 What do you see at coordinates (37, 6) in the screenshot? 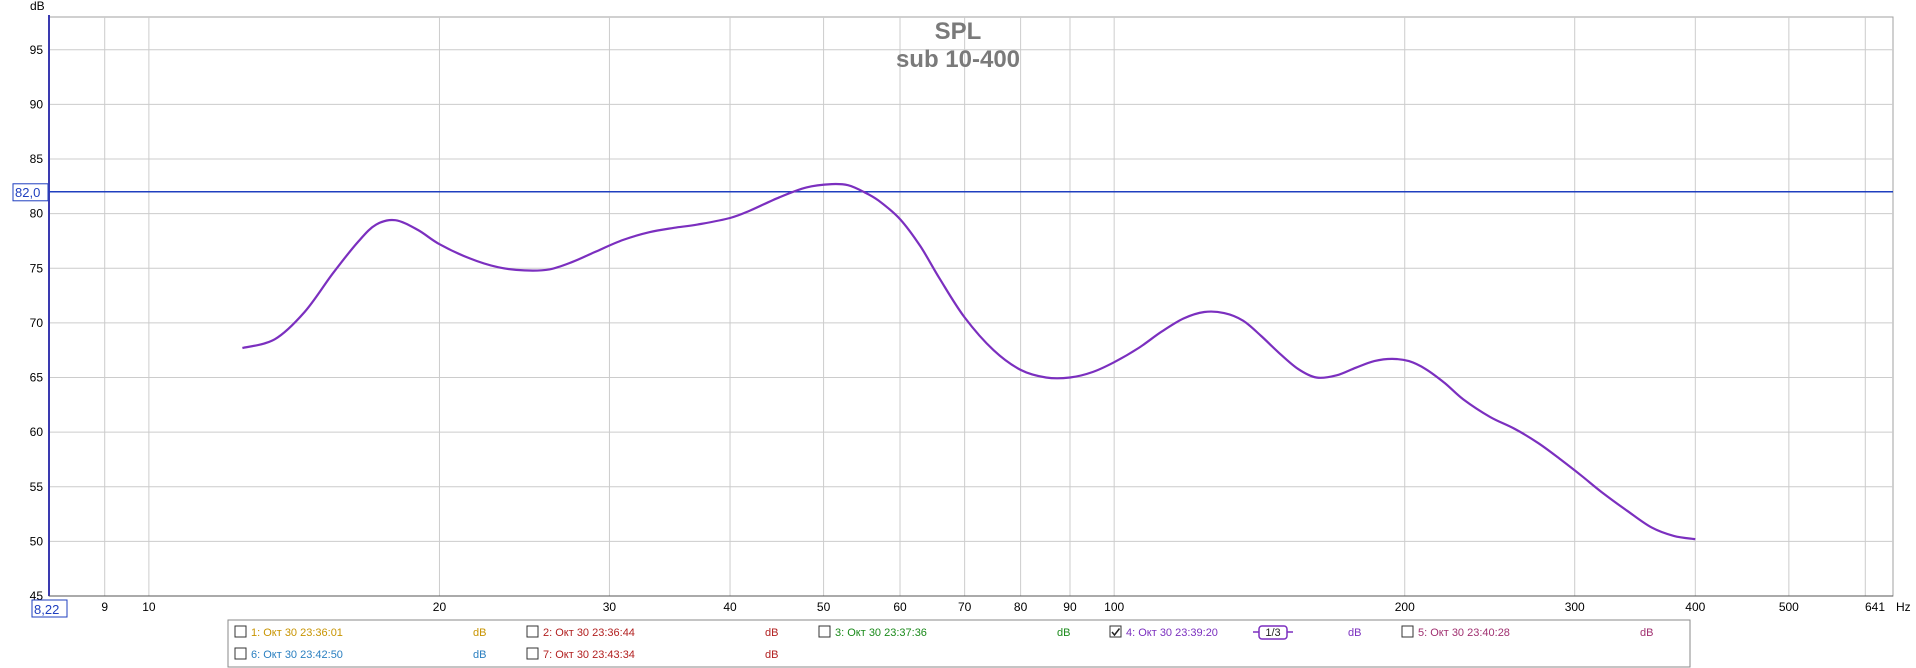
I see `y-axis-unit-label: dB` at bounding box center [37, 6].